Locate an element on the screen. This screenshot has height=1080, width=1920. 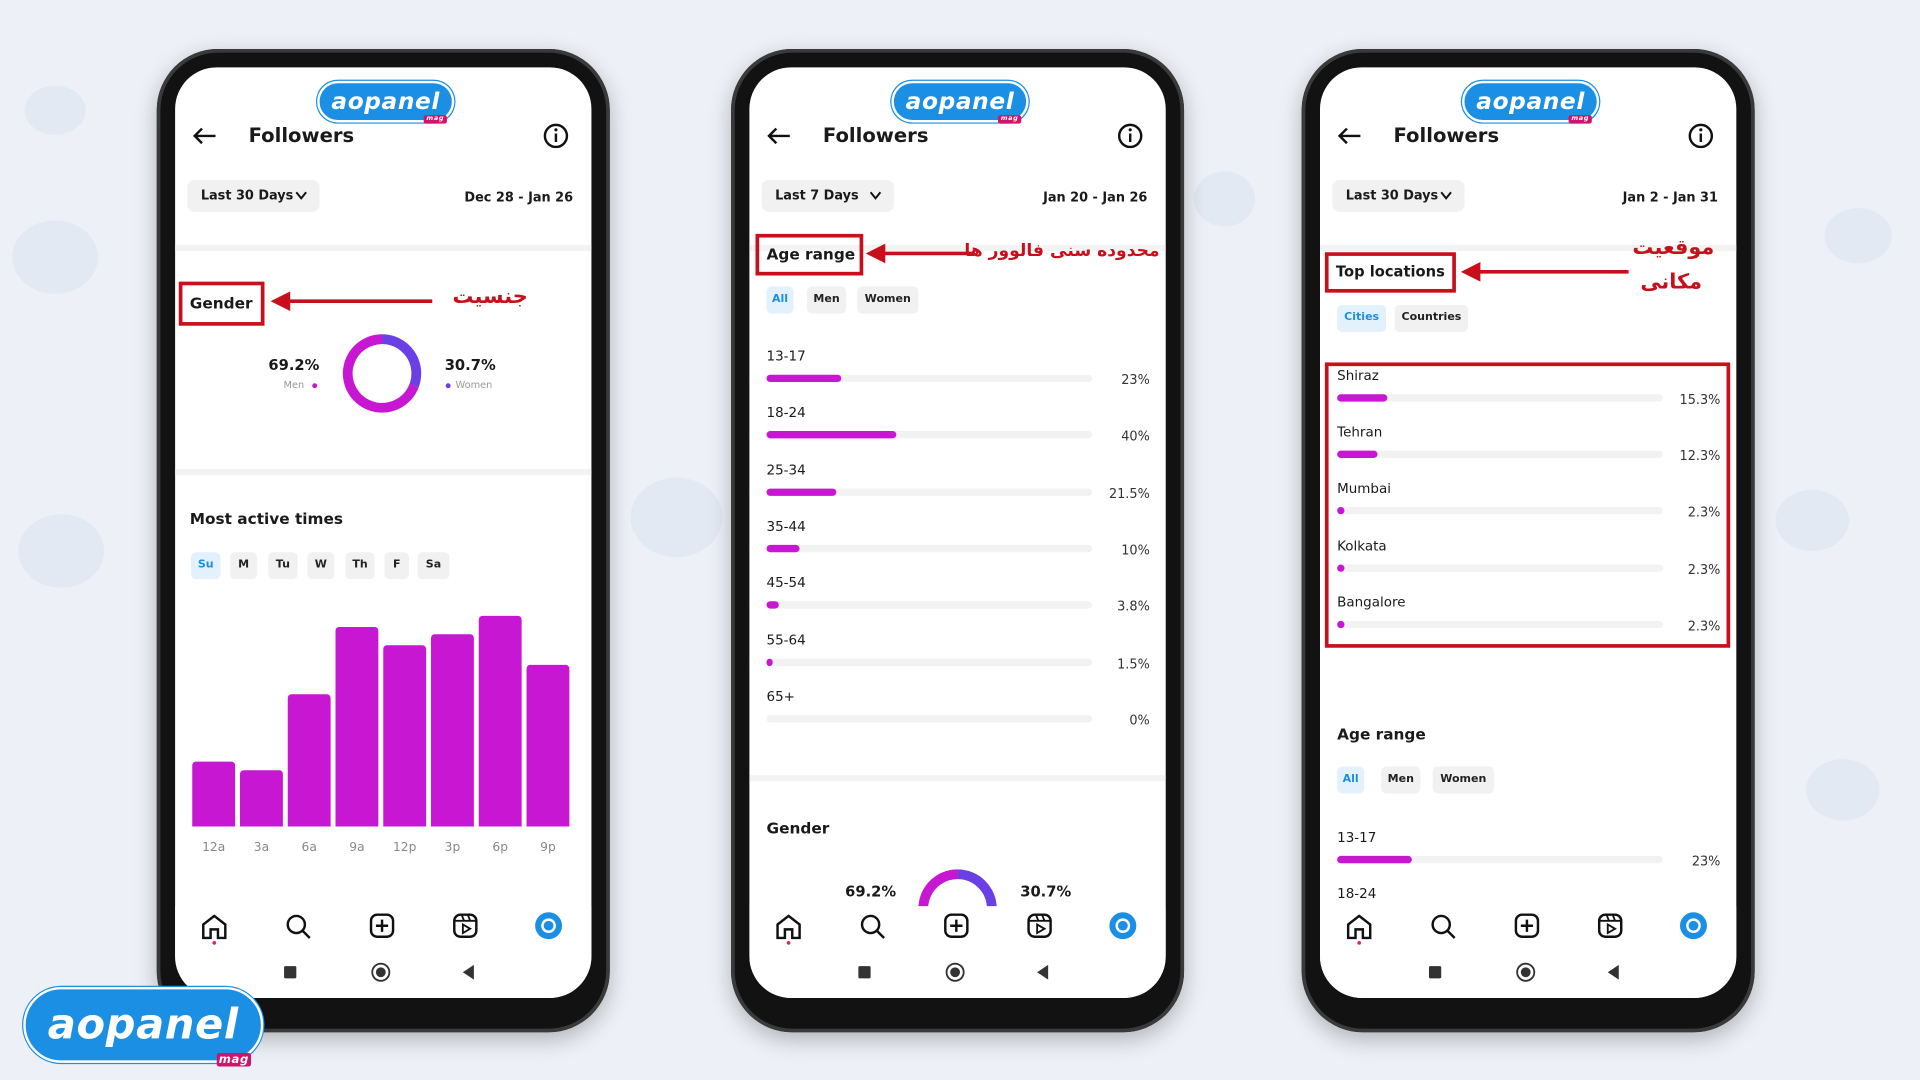
filter-tab-label: Men is located at coordinates (826, 299).